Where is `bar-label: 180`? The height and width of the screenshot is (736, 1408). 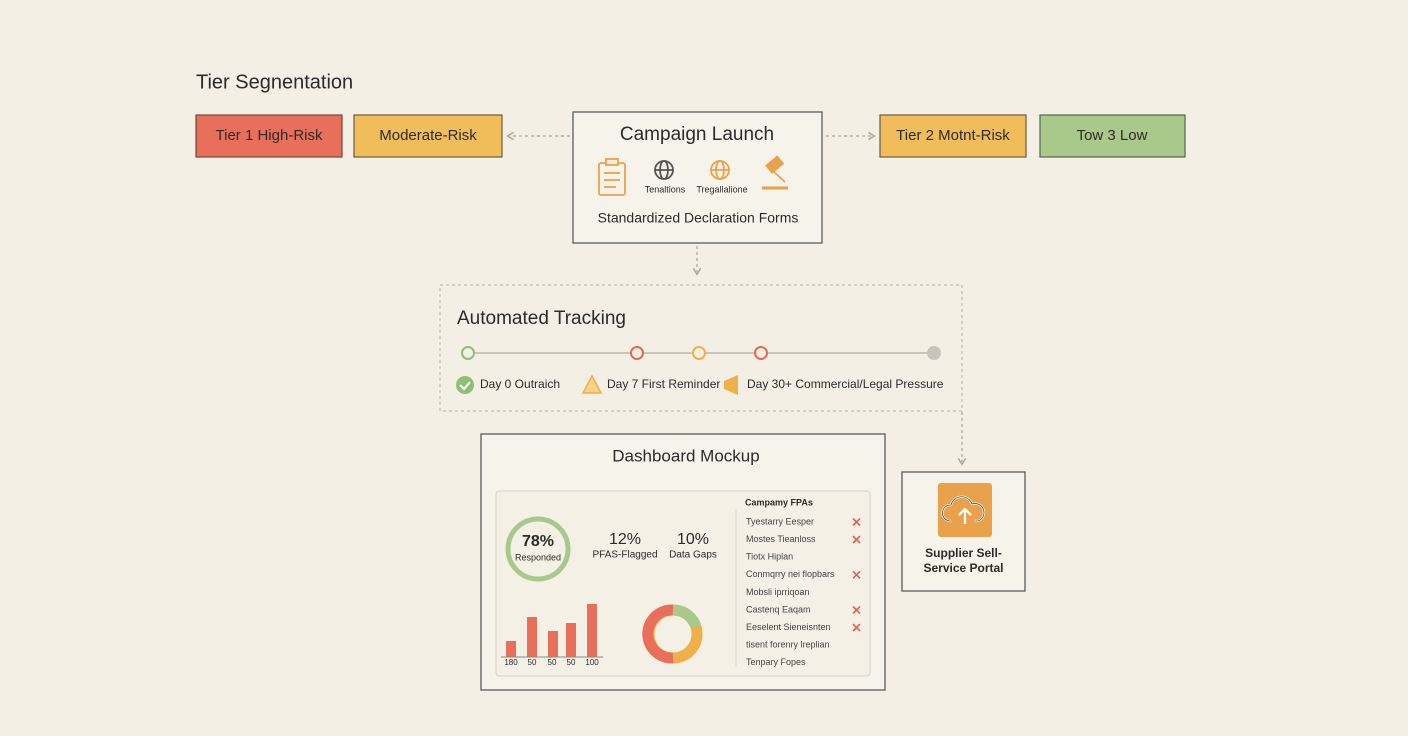 bar-label: 180 is located at coordinates (511, 662).